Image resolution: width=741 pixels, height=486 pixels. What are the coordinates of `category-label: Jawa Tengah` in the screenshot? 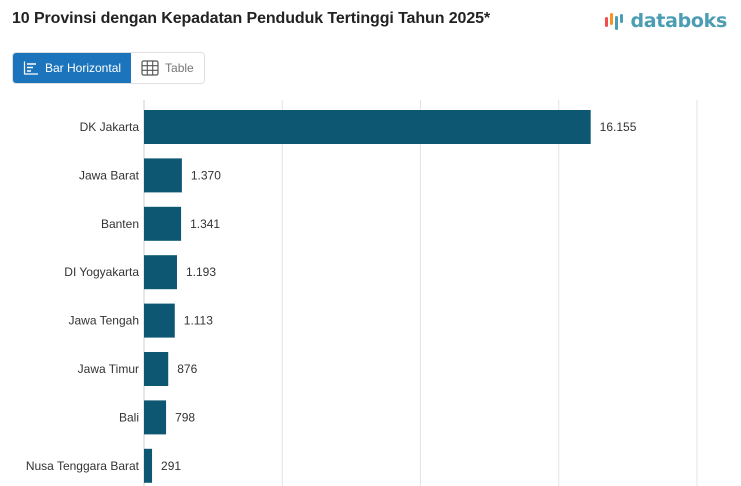 It's located at (104, 321).